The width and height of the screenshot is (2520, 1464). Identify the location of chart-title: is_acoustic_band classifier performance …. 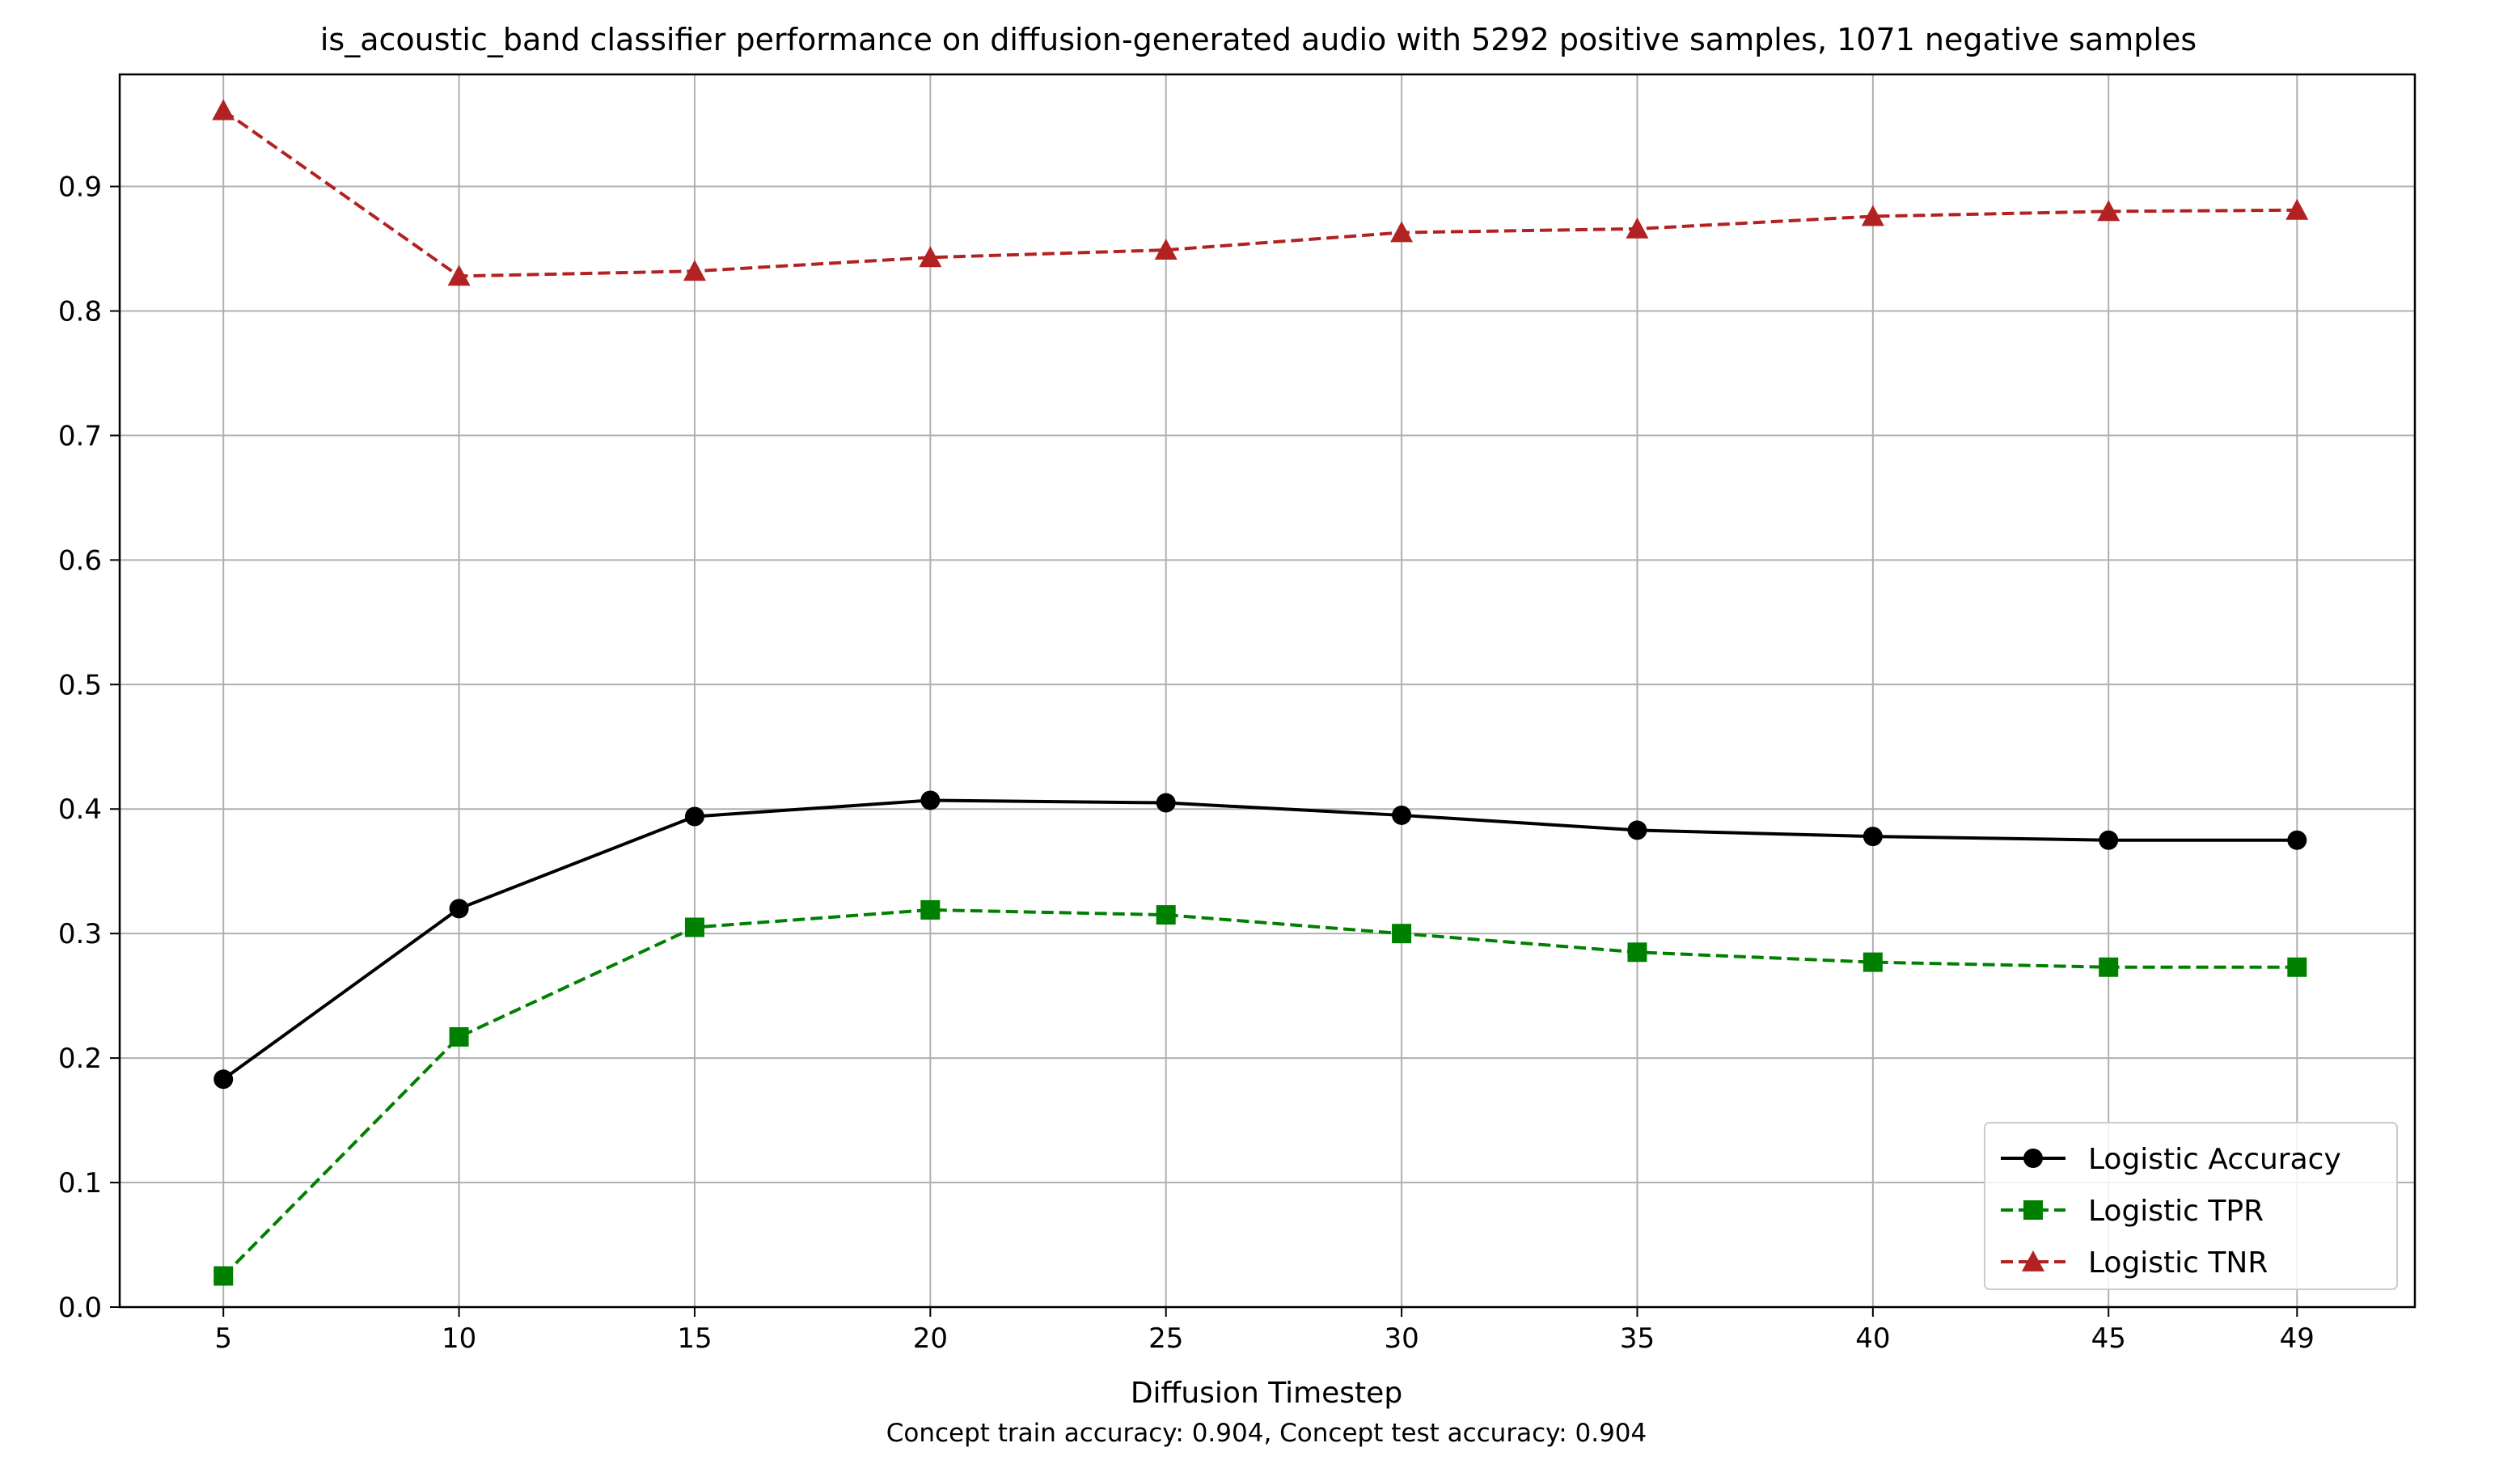
(1258, 40).